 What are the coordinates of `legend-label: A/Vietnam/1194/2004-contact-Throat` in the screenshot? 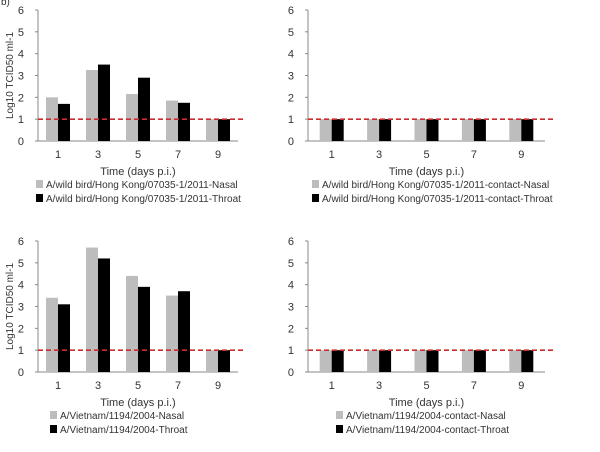 It's located at (427, 430).